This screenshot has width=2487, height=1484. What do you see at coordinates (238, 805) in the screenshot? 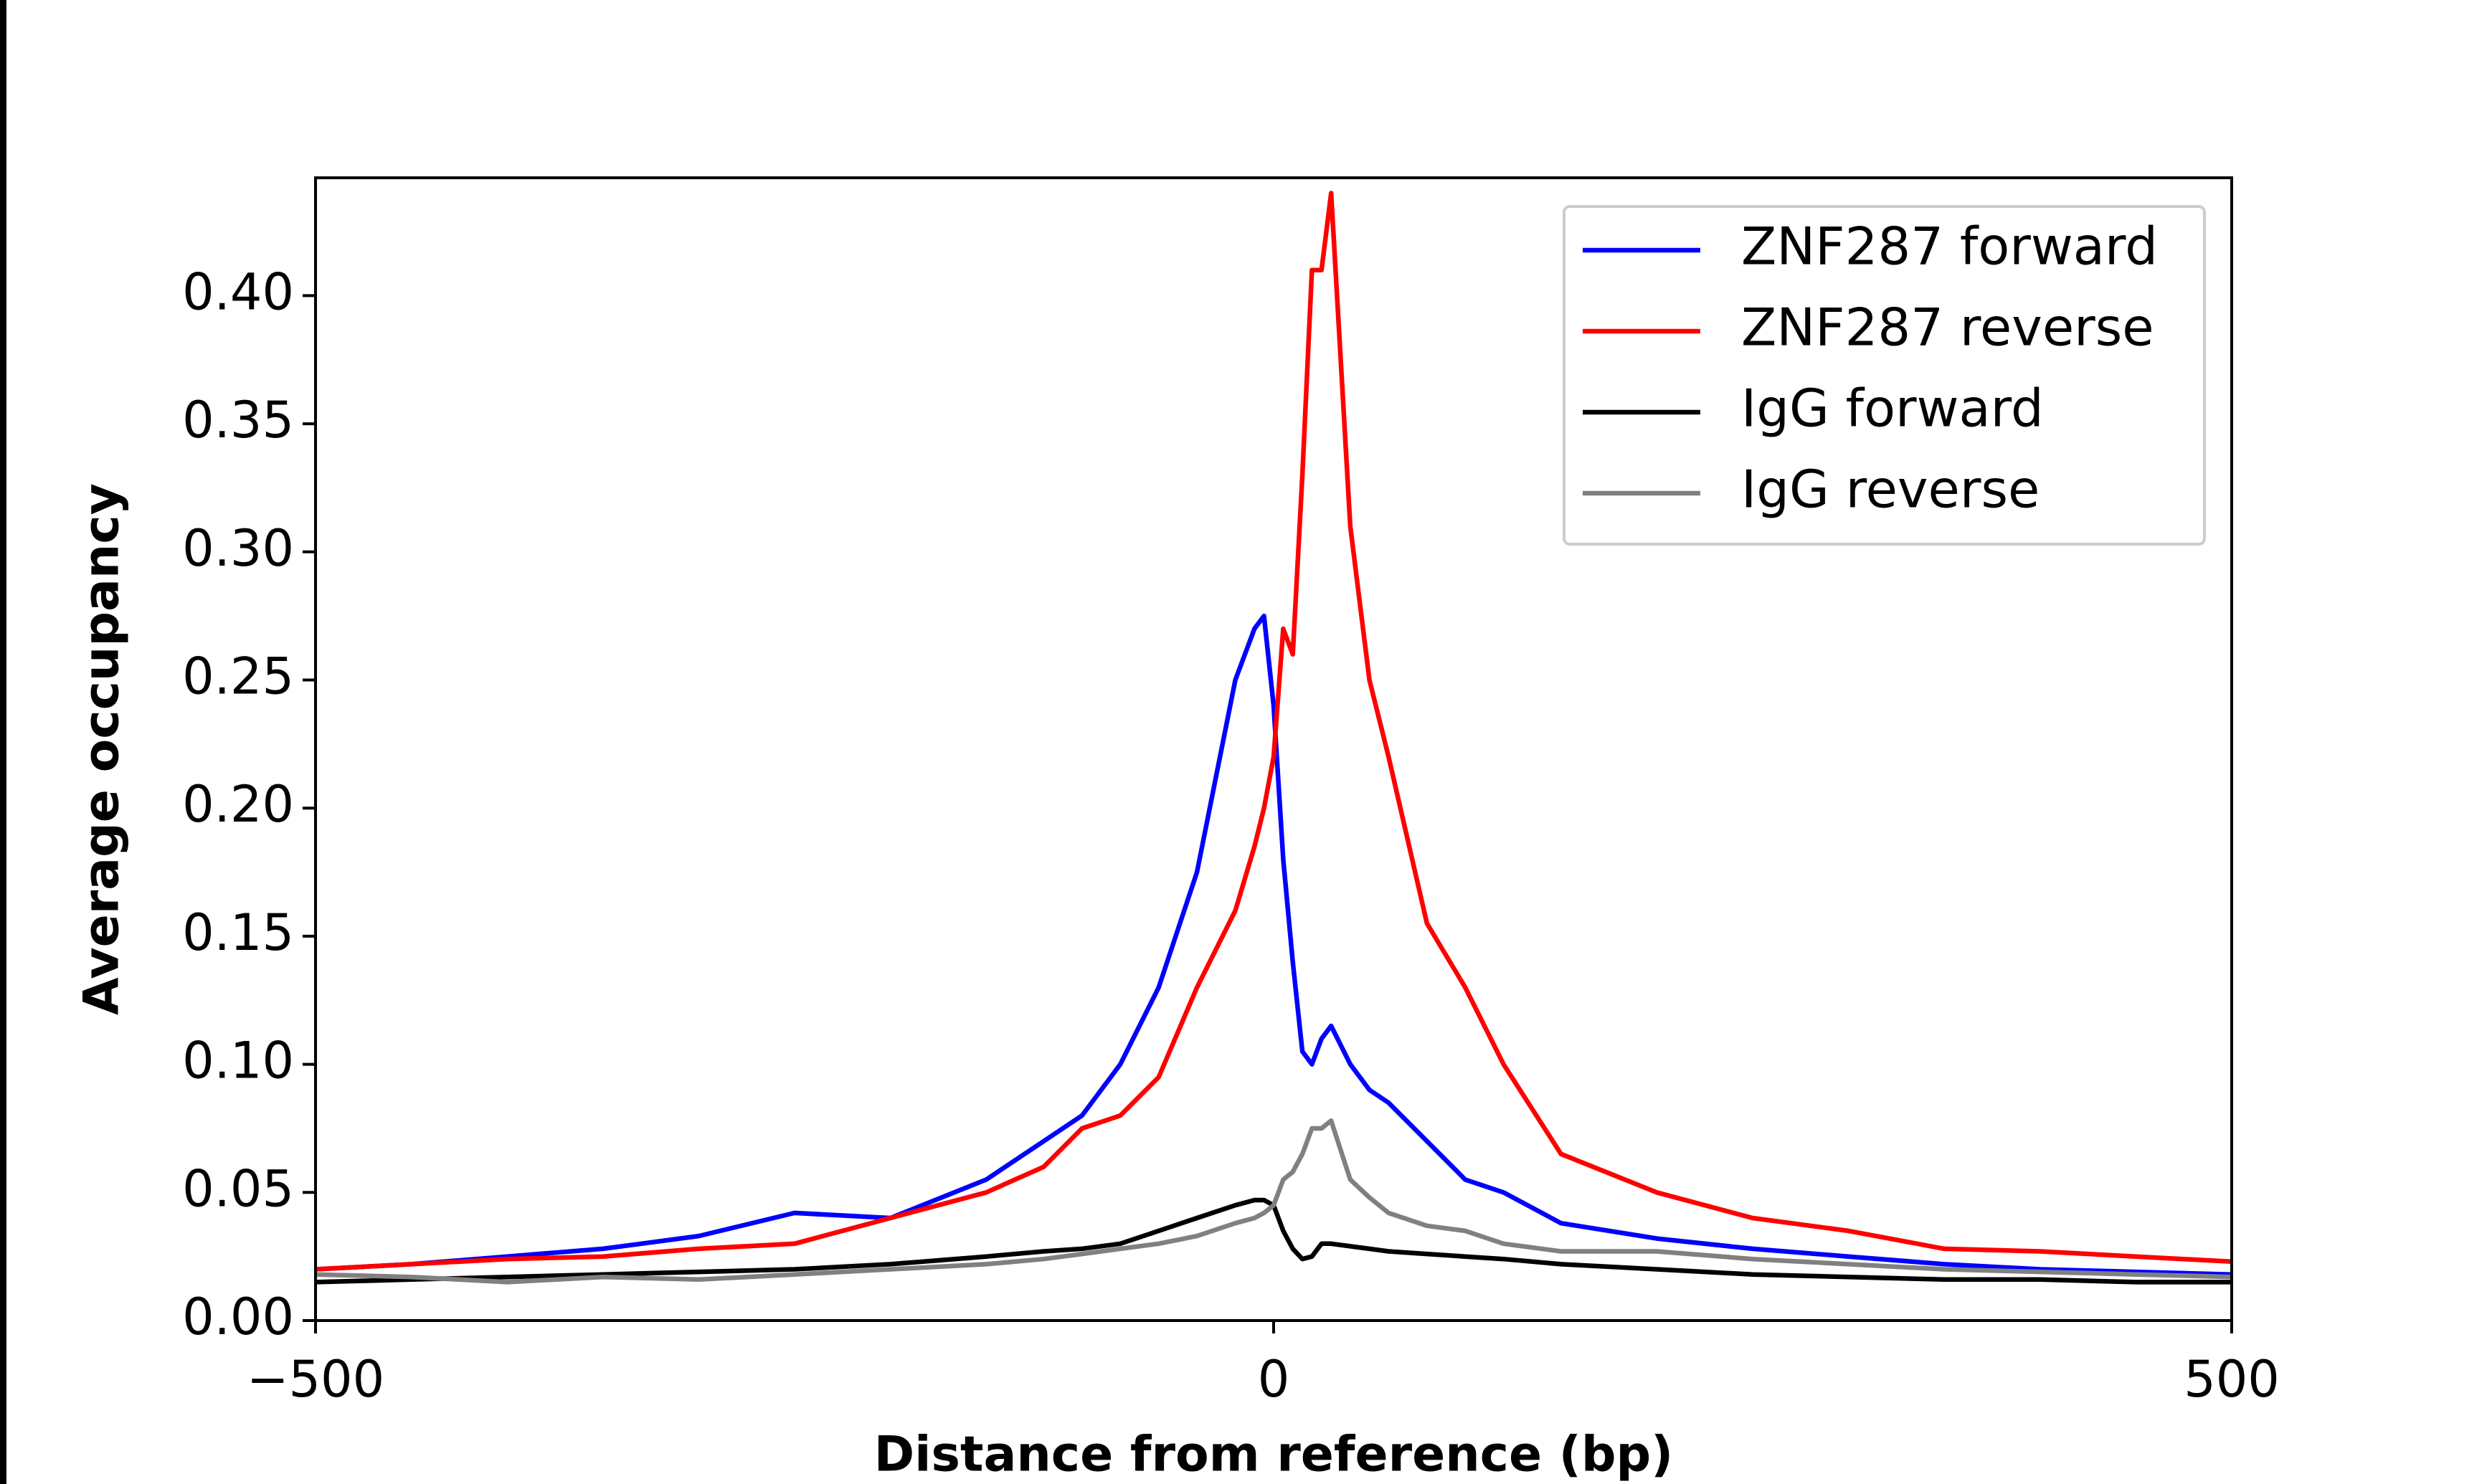
I see `y-tick-label: 0.20` at bounding box center [238, 805].